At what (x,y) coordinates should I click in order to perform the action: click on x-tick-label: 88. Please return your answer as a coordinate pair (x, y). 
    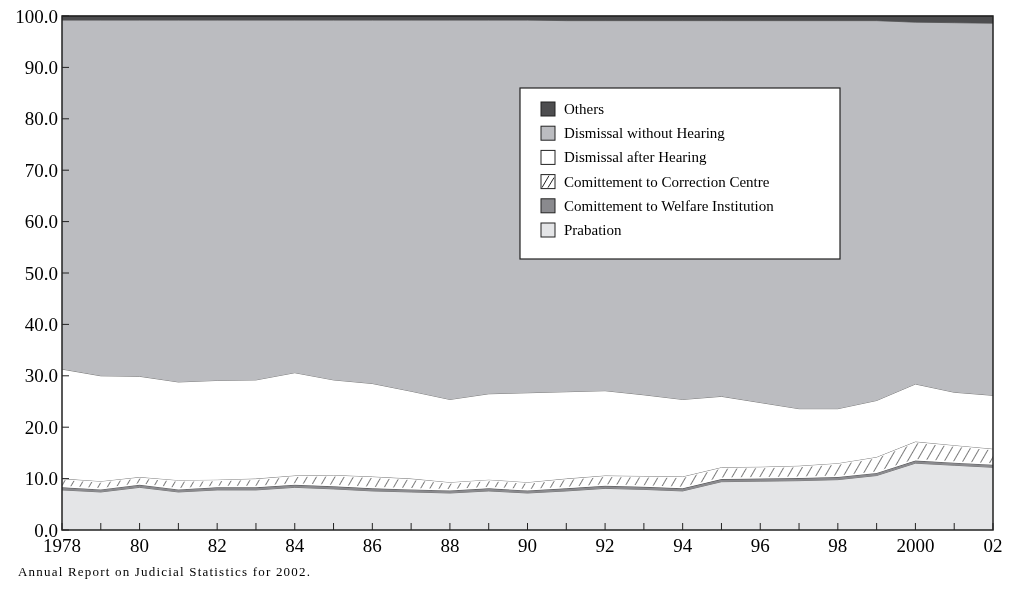
    Looking at the image, I should click on (450, 545).